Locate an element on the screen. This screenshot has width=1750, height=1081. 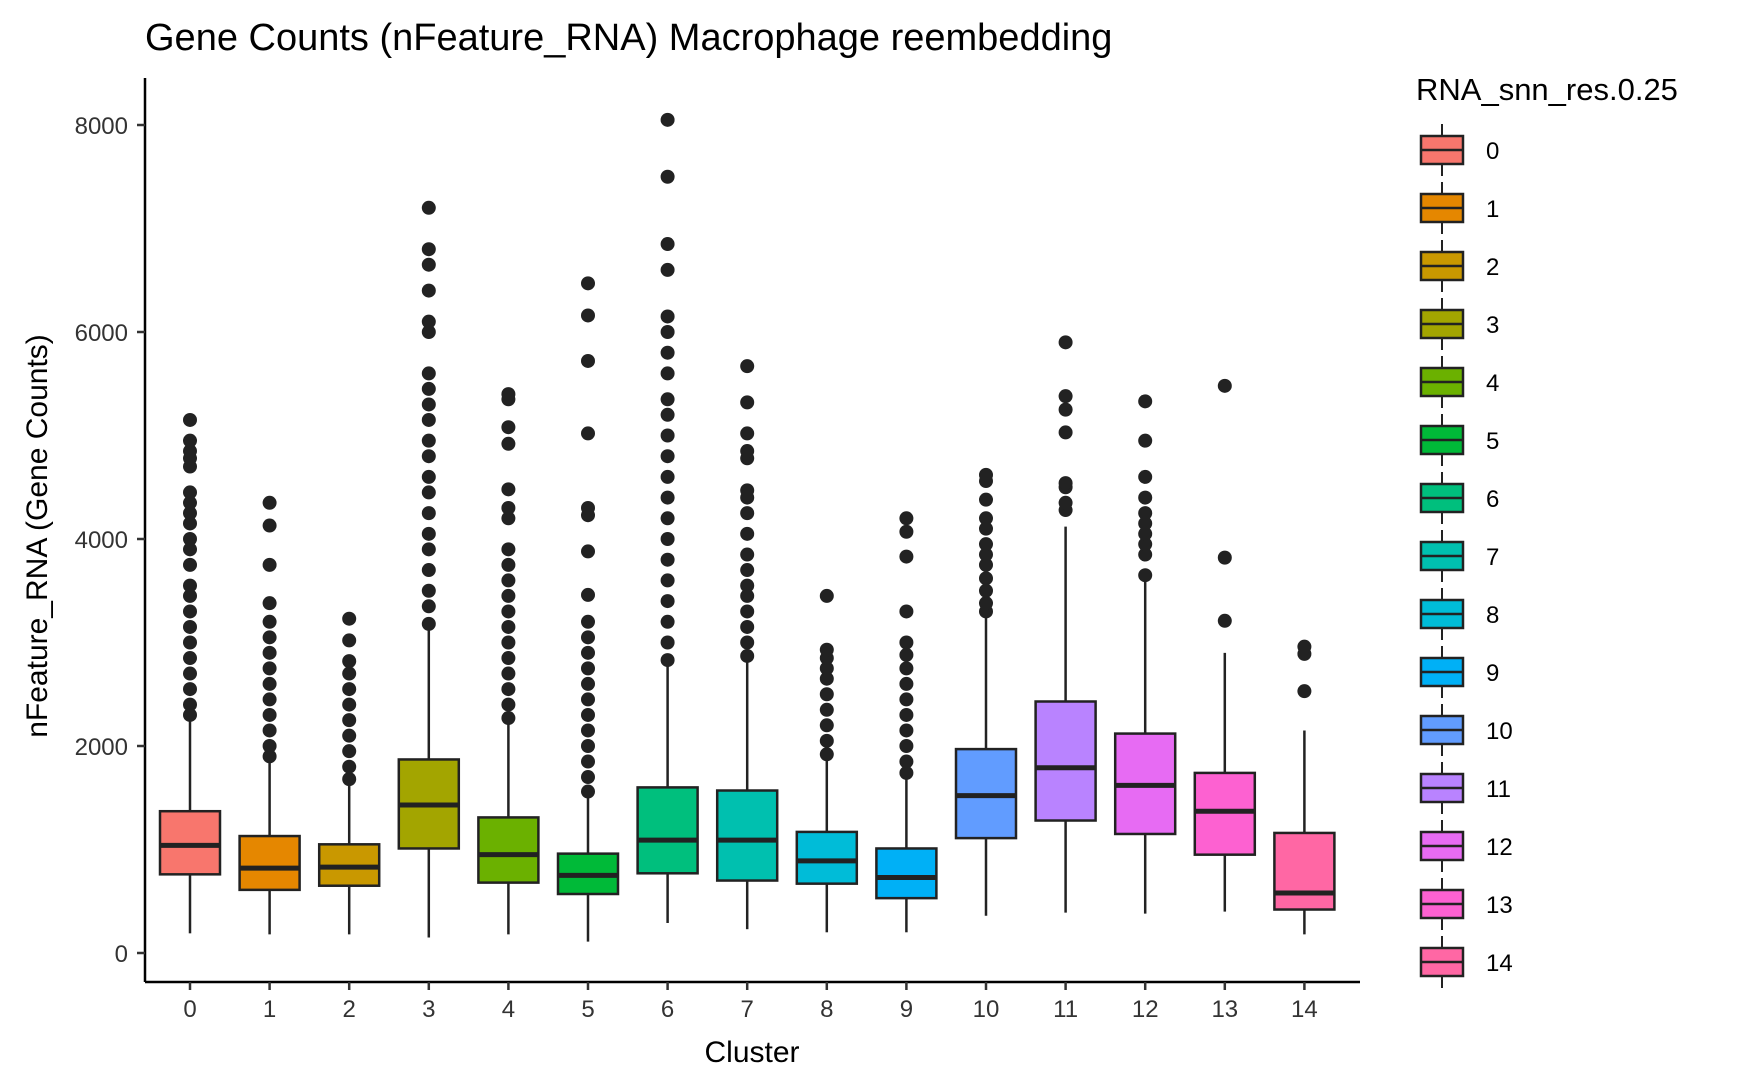
legend-label: 14 is located at coordinates (1499, 963).